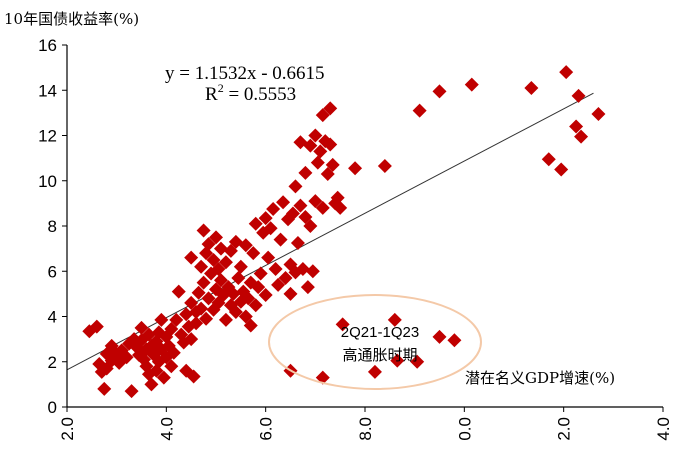  I want to click on y-tick-label: 0, so click(52, 407).